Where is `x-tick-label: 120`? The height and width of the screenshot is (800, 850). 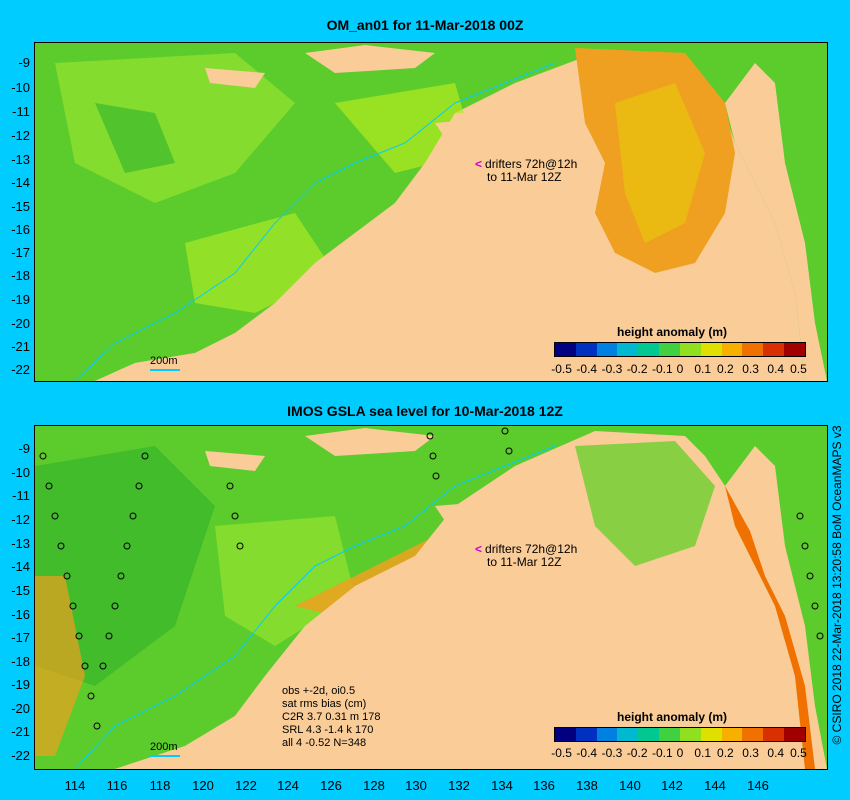
x-tick-label: 120 is located at coordinates (203, 785).